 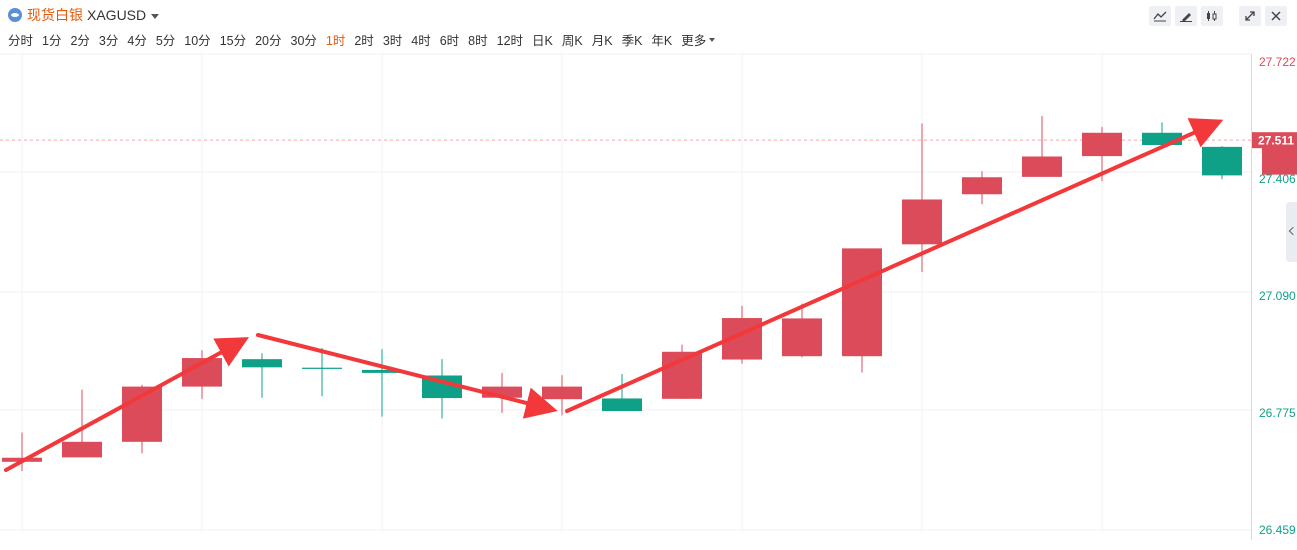 I want to click on period-tab: 3时, so click(x=392, y=41).